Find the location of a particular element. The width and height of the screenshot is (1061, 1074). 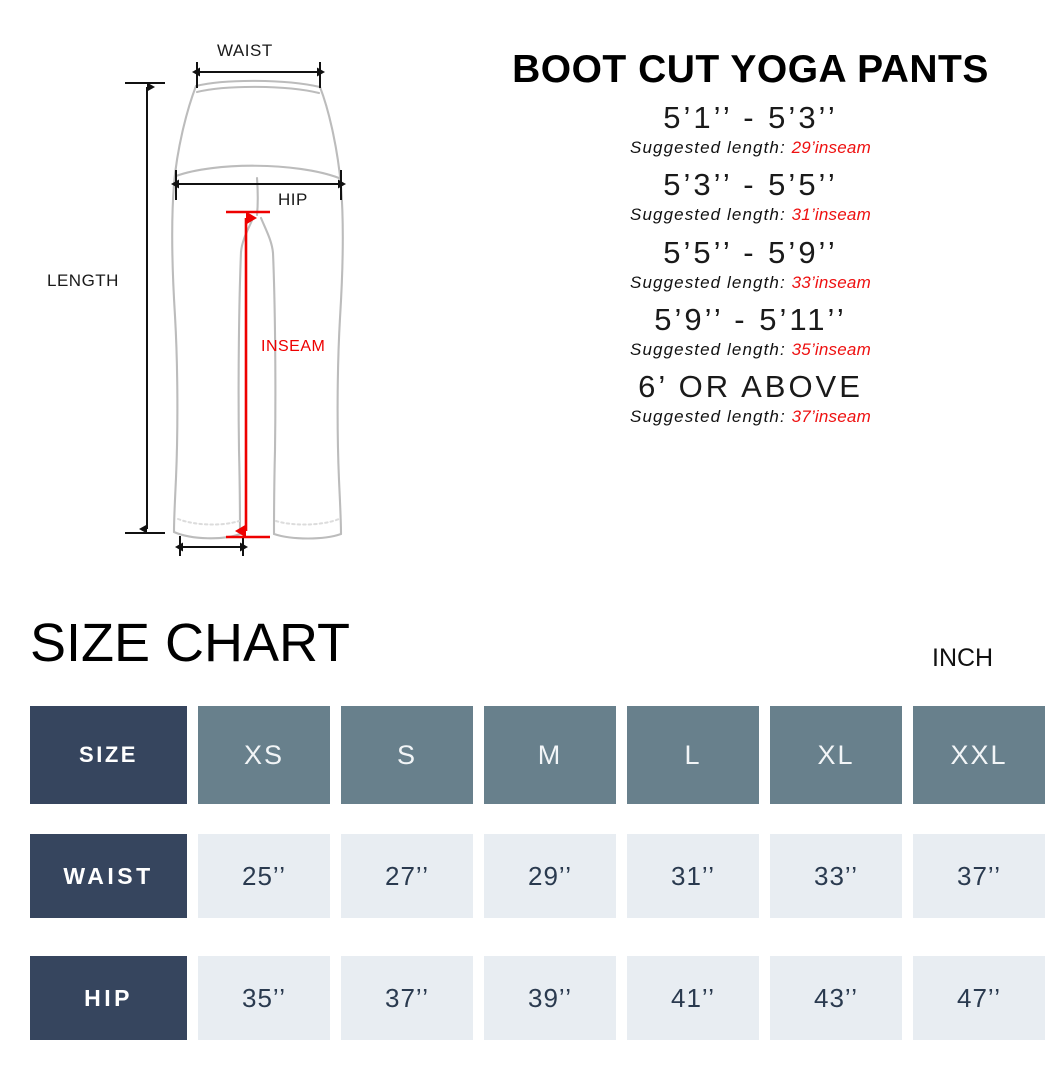

suggested-length: Suggested length: 35’inseam is located at coordinates (750, 350).